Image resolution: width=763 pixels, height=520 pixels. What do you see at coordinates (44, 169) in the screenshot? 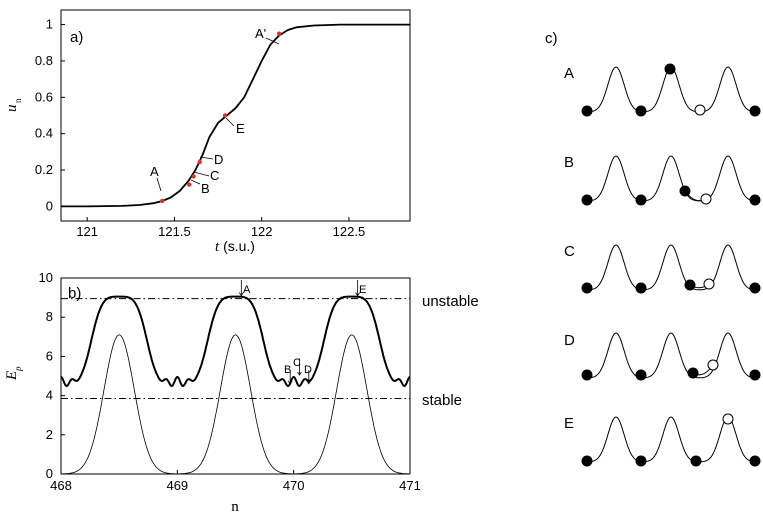
I see `panel-a-y-tick-label: 0.2` at bounding box center [44, 169].